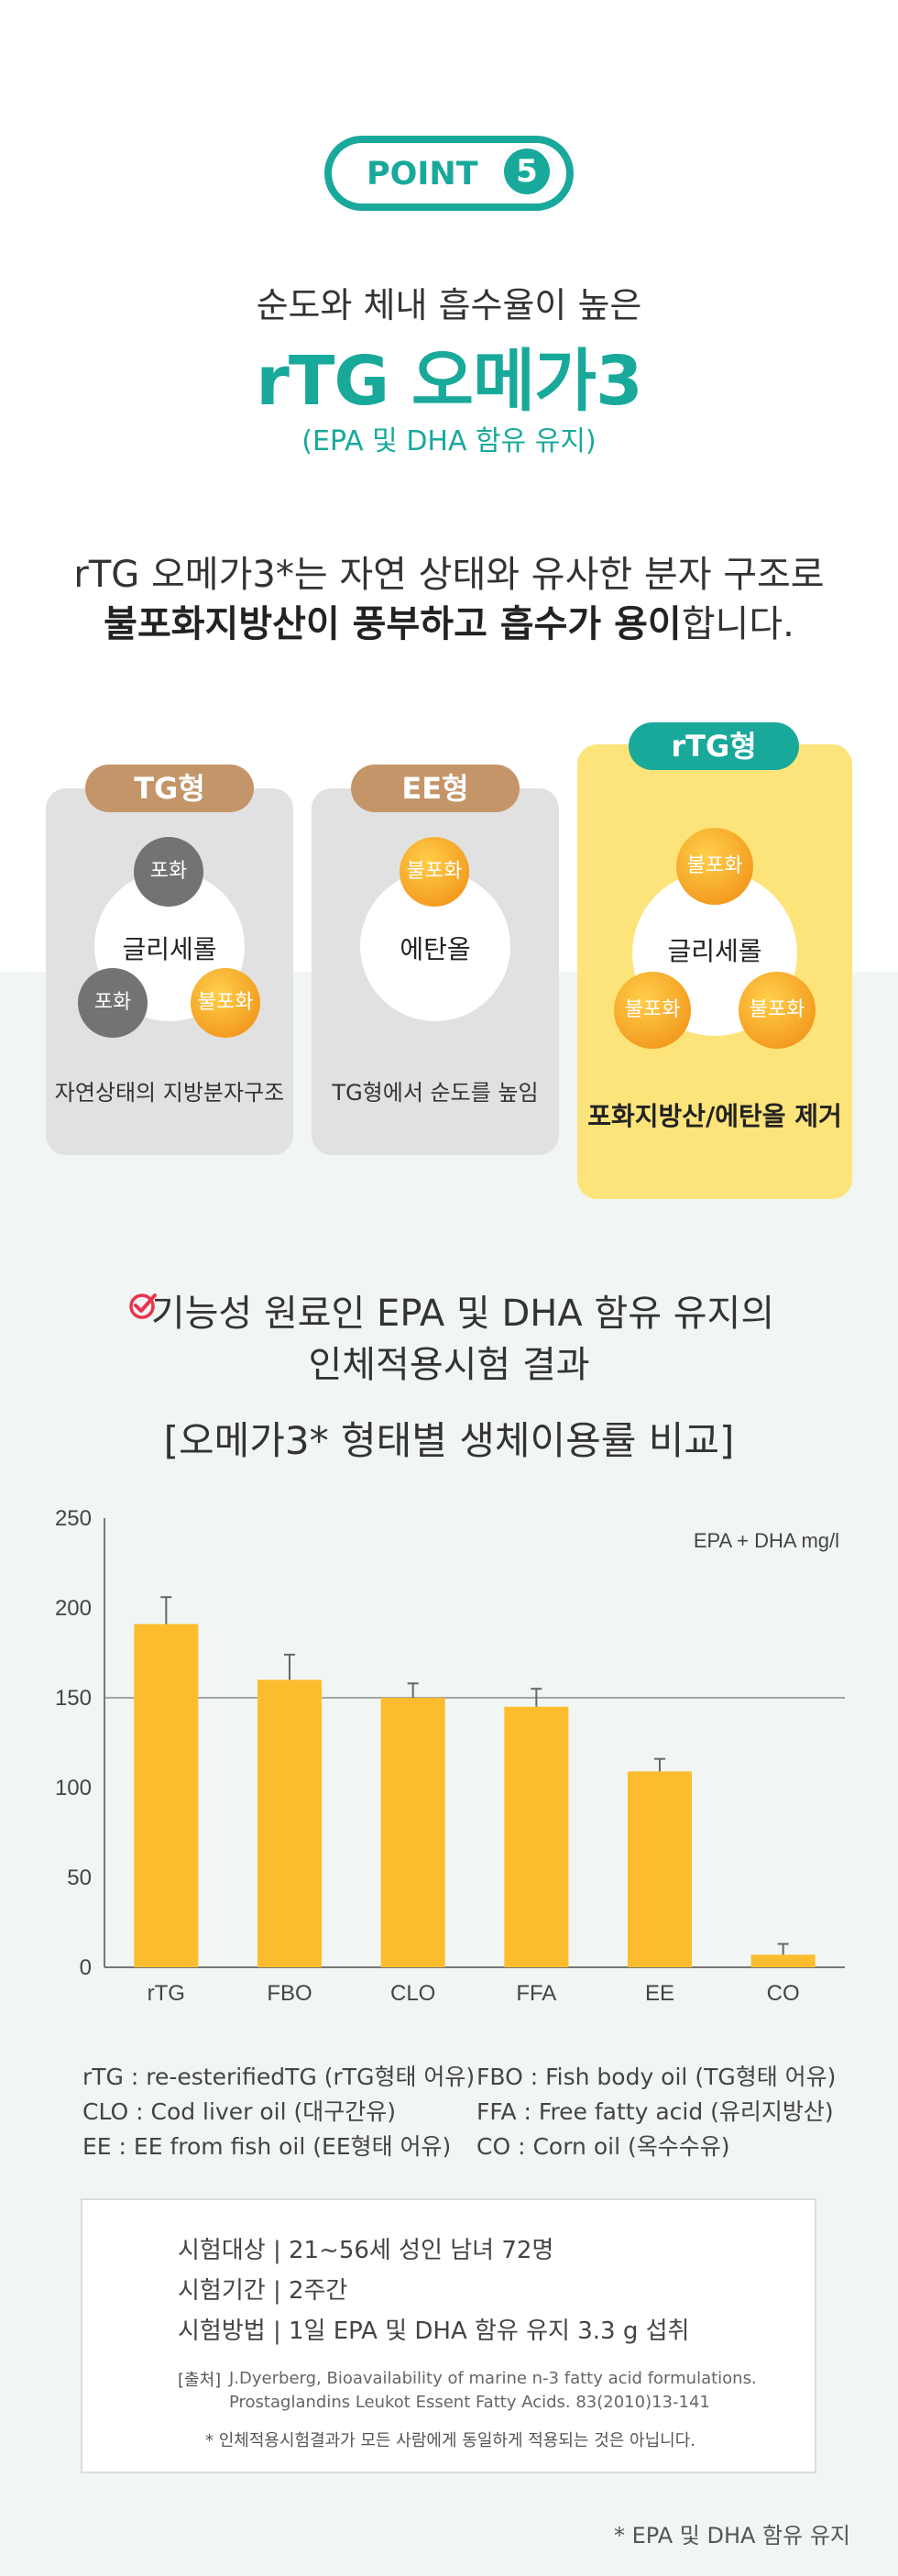  What do you see at coordinates (603, 2147) in the screenshot?
I see `legend-co: CO : Corn oil (옥수수유)` at bounding box center [603, 2147].